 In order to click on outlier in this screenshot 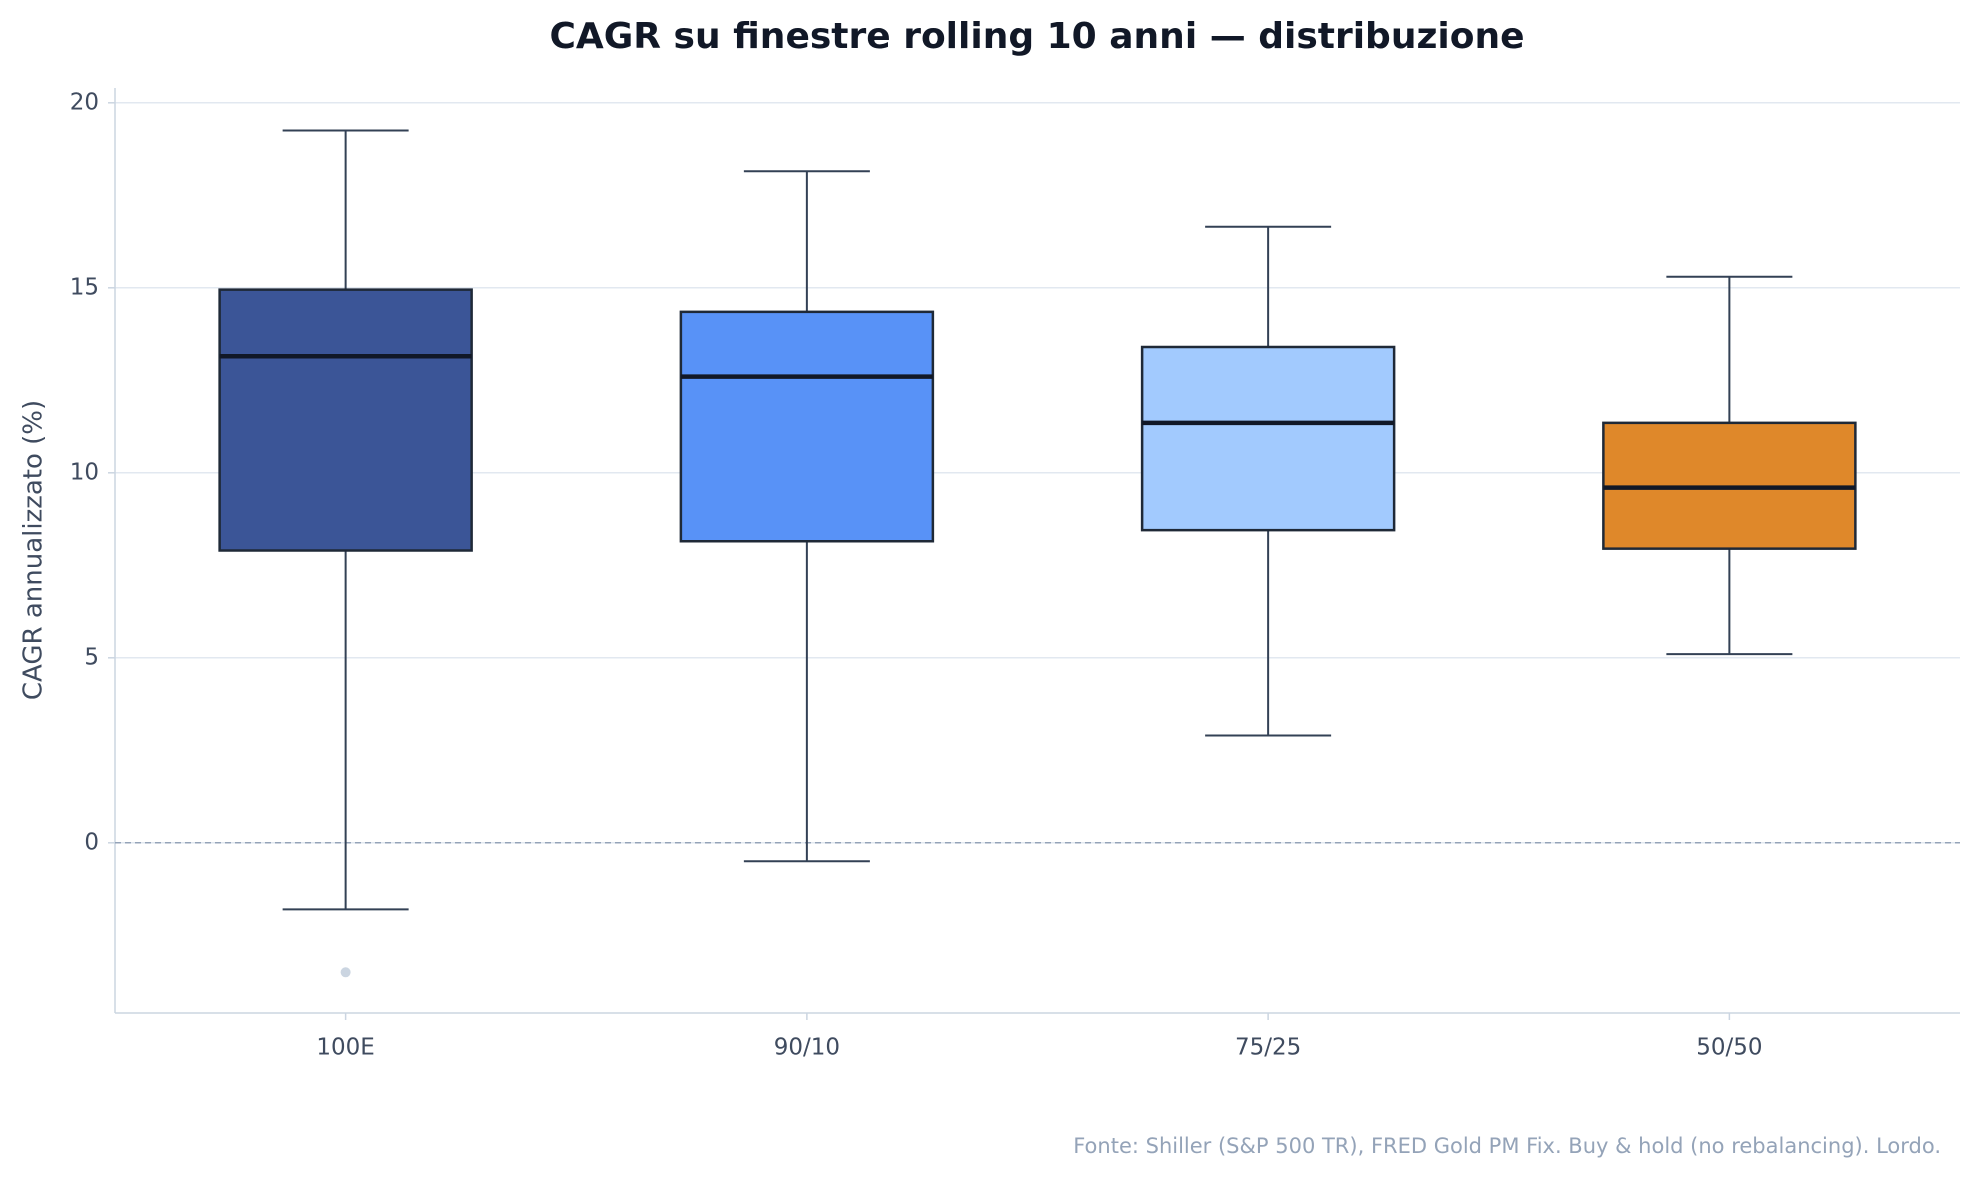, I will do `click(345, 972)`.